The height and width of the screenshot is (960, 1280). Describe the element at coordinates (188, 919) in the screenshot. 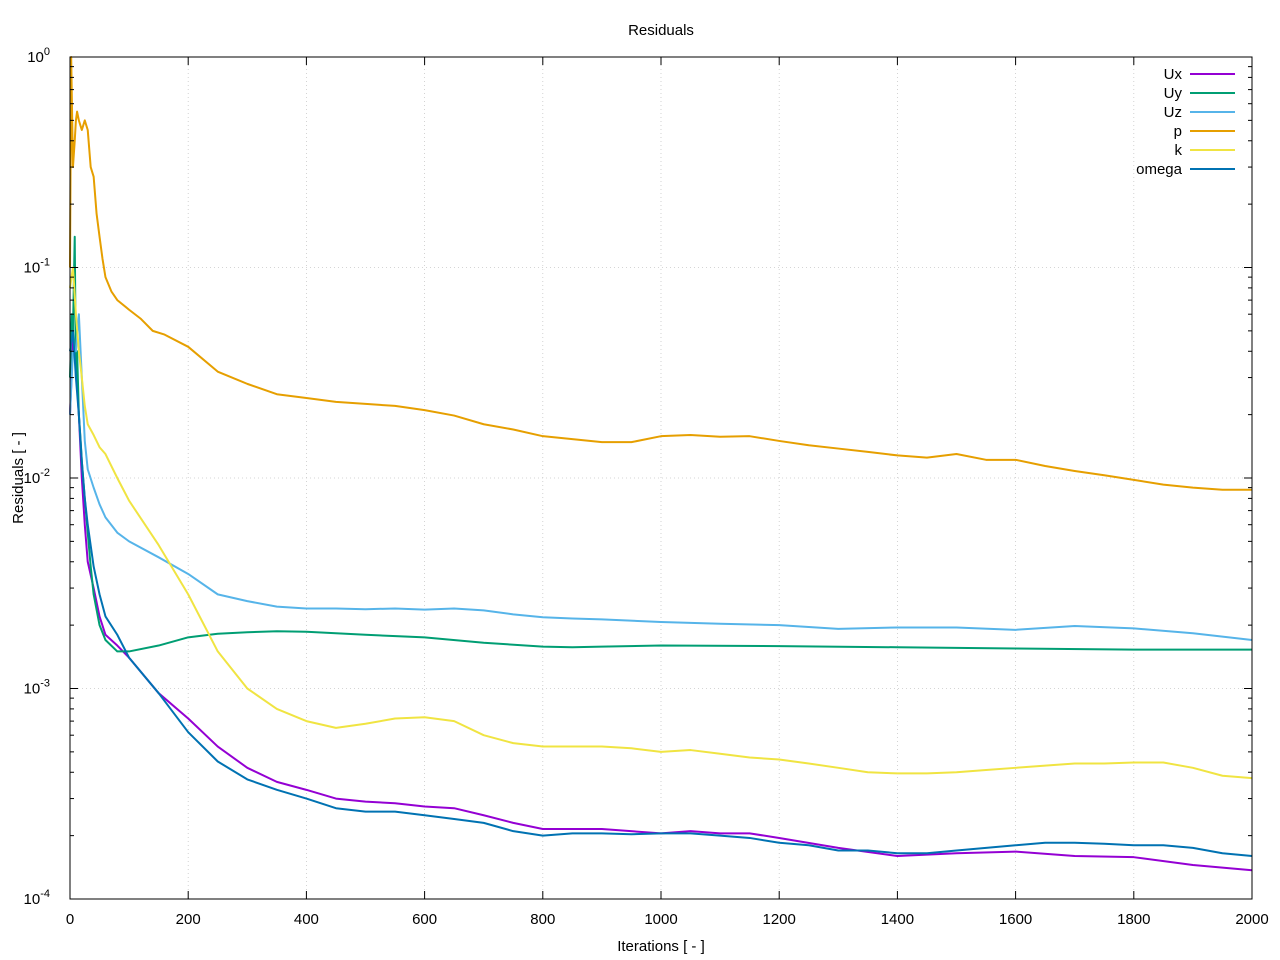

I see `x-tick-label: 200` at that location.